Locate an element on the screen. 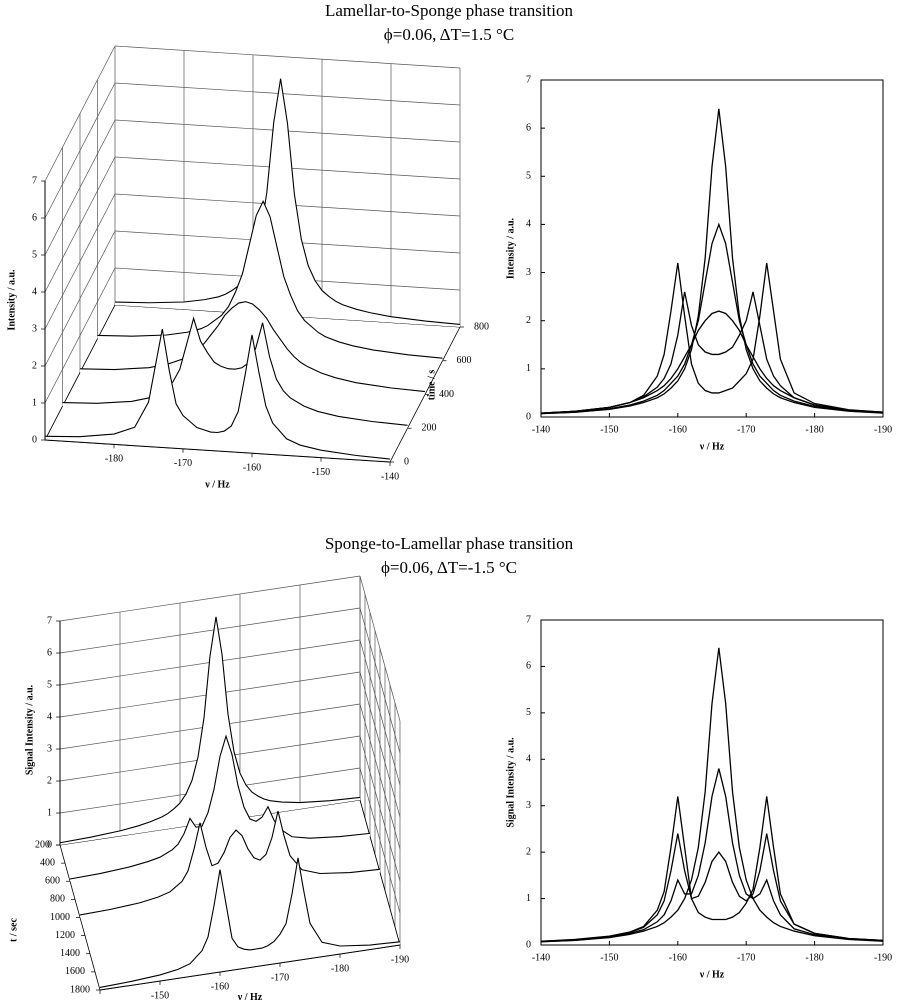  plot-frame is located at coordinates (712, 248).